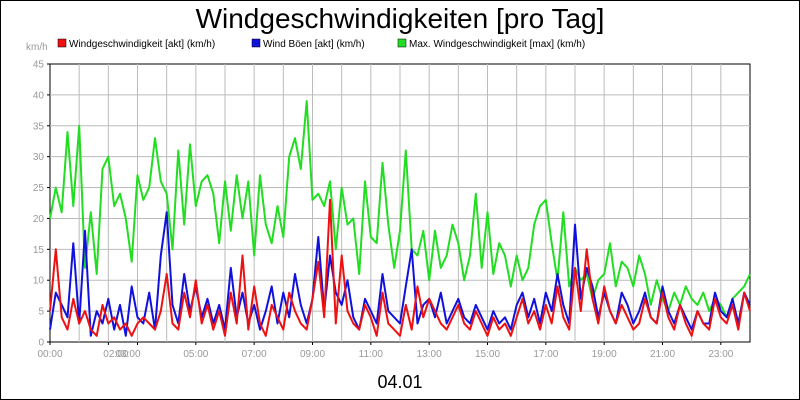  What do you see at coordinates (39, 157) in the screenshot?
I see `y-tick-label: 30` at bounding box center [39, 157].